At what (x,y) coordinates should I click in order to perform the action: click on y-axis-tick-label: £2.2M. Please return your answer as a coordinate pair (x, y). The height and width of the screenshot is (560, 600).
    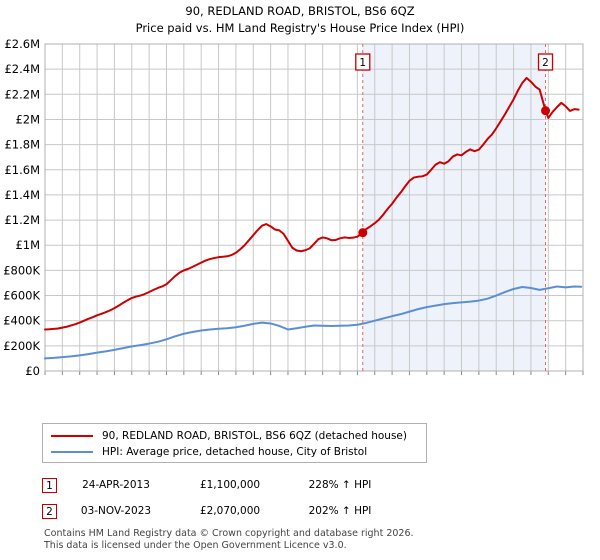
    Looking at the image, I should click on (22, 94).